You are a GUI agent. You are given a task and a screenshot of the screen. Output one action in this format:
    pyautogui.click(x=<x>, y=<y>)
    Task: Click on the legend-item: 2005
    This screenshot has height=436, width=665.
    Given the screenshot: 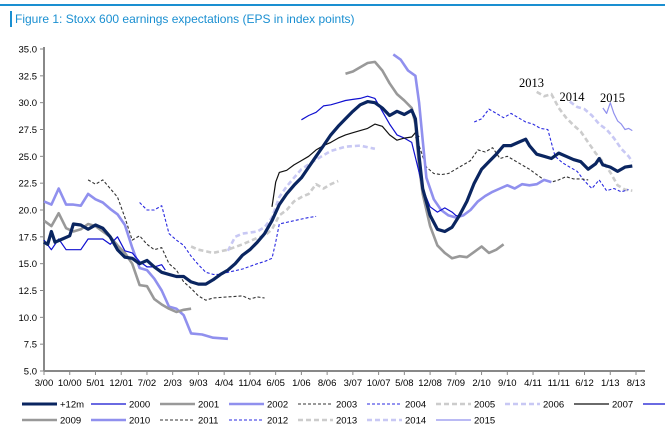 What is the action you would take?
    pyautogui.click(x=465, y=405)
    